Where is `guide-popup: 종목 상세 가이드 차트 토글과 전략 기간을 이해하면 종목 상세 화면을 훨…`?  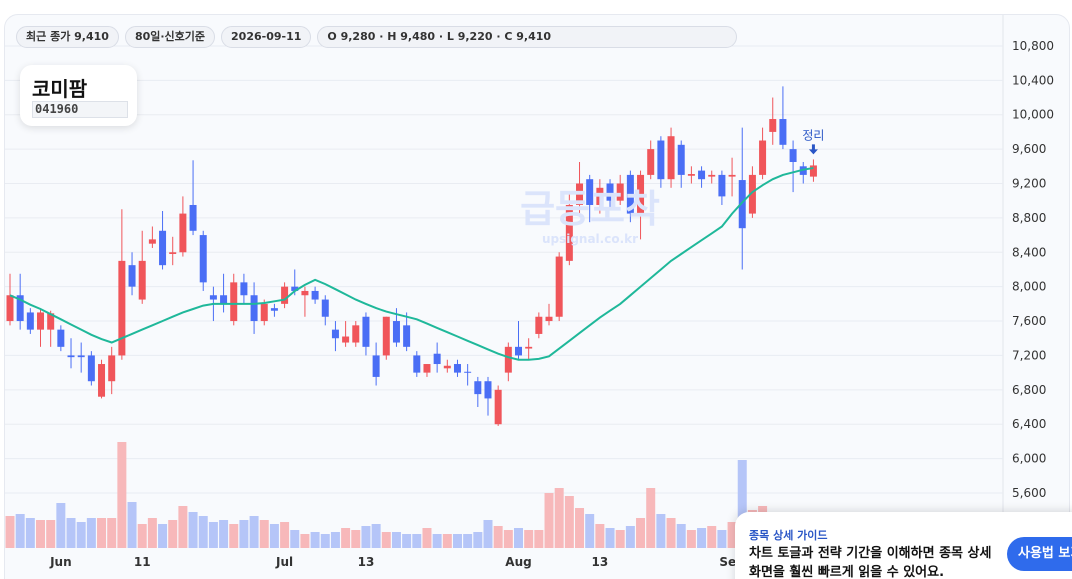 guide-popup: 종목 상세 가이드 차트 토글과 전략 기간을 이해하면 종목 상세 화면을 훨… is located at coordinates (903, 545).